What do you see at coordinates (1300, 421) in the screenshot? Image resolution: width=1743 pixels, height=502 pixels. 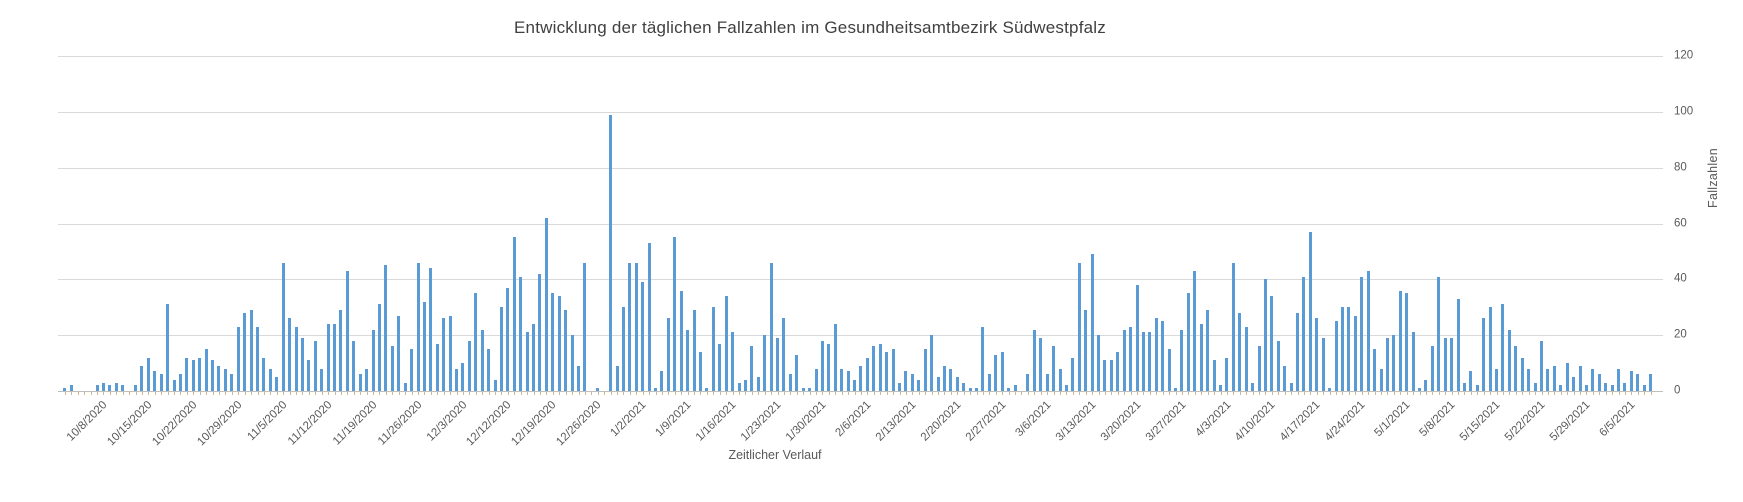 I see `x-tick-label-4/17/2021: 4/17/2021` at bounding box center [1300, 421].